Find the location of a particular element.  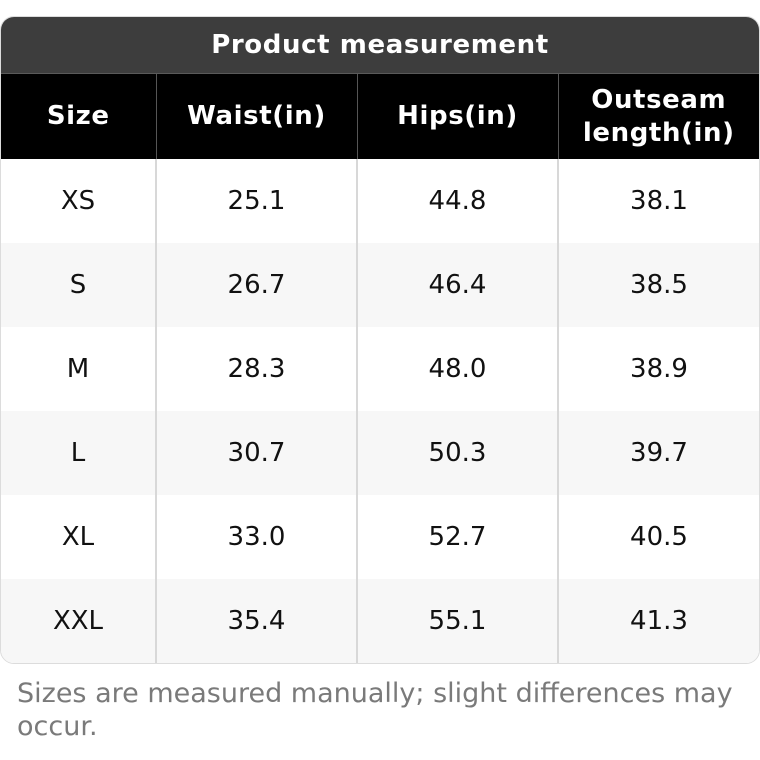

table-row: XS 25.1 44.8 38.1 is located at coordinates (380, 201).